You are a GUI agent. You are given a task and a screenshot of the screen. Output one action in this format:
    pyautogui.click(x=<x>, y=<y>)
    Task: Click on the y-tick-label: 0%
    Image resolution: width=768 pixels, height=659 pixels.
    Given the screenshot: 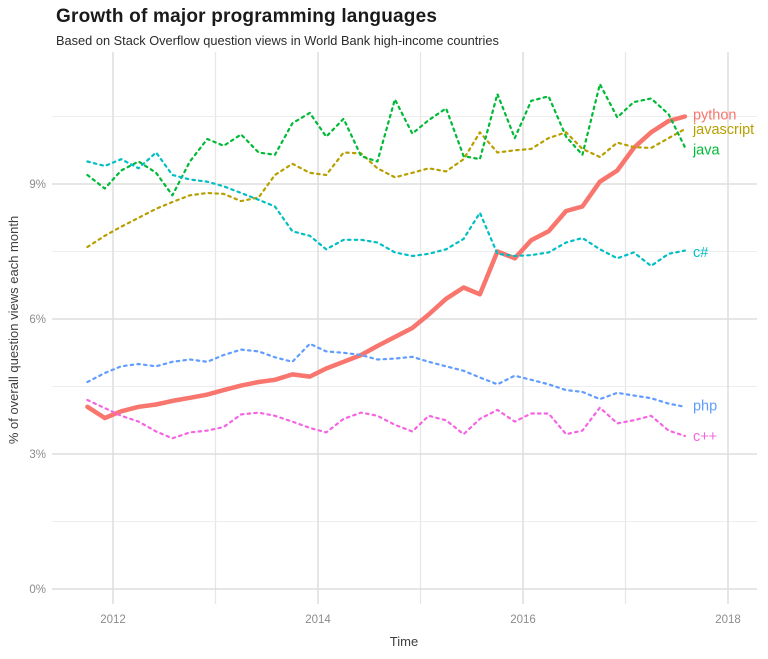 What is the action you would take?
    pyautogui.click(x=37, y=590)
    